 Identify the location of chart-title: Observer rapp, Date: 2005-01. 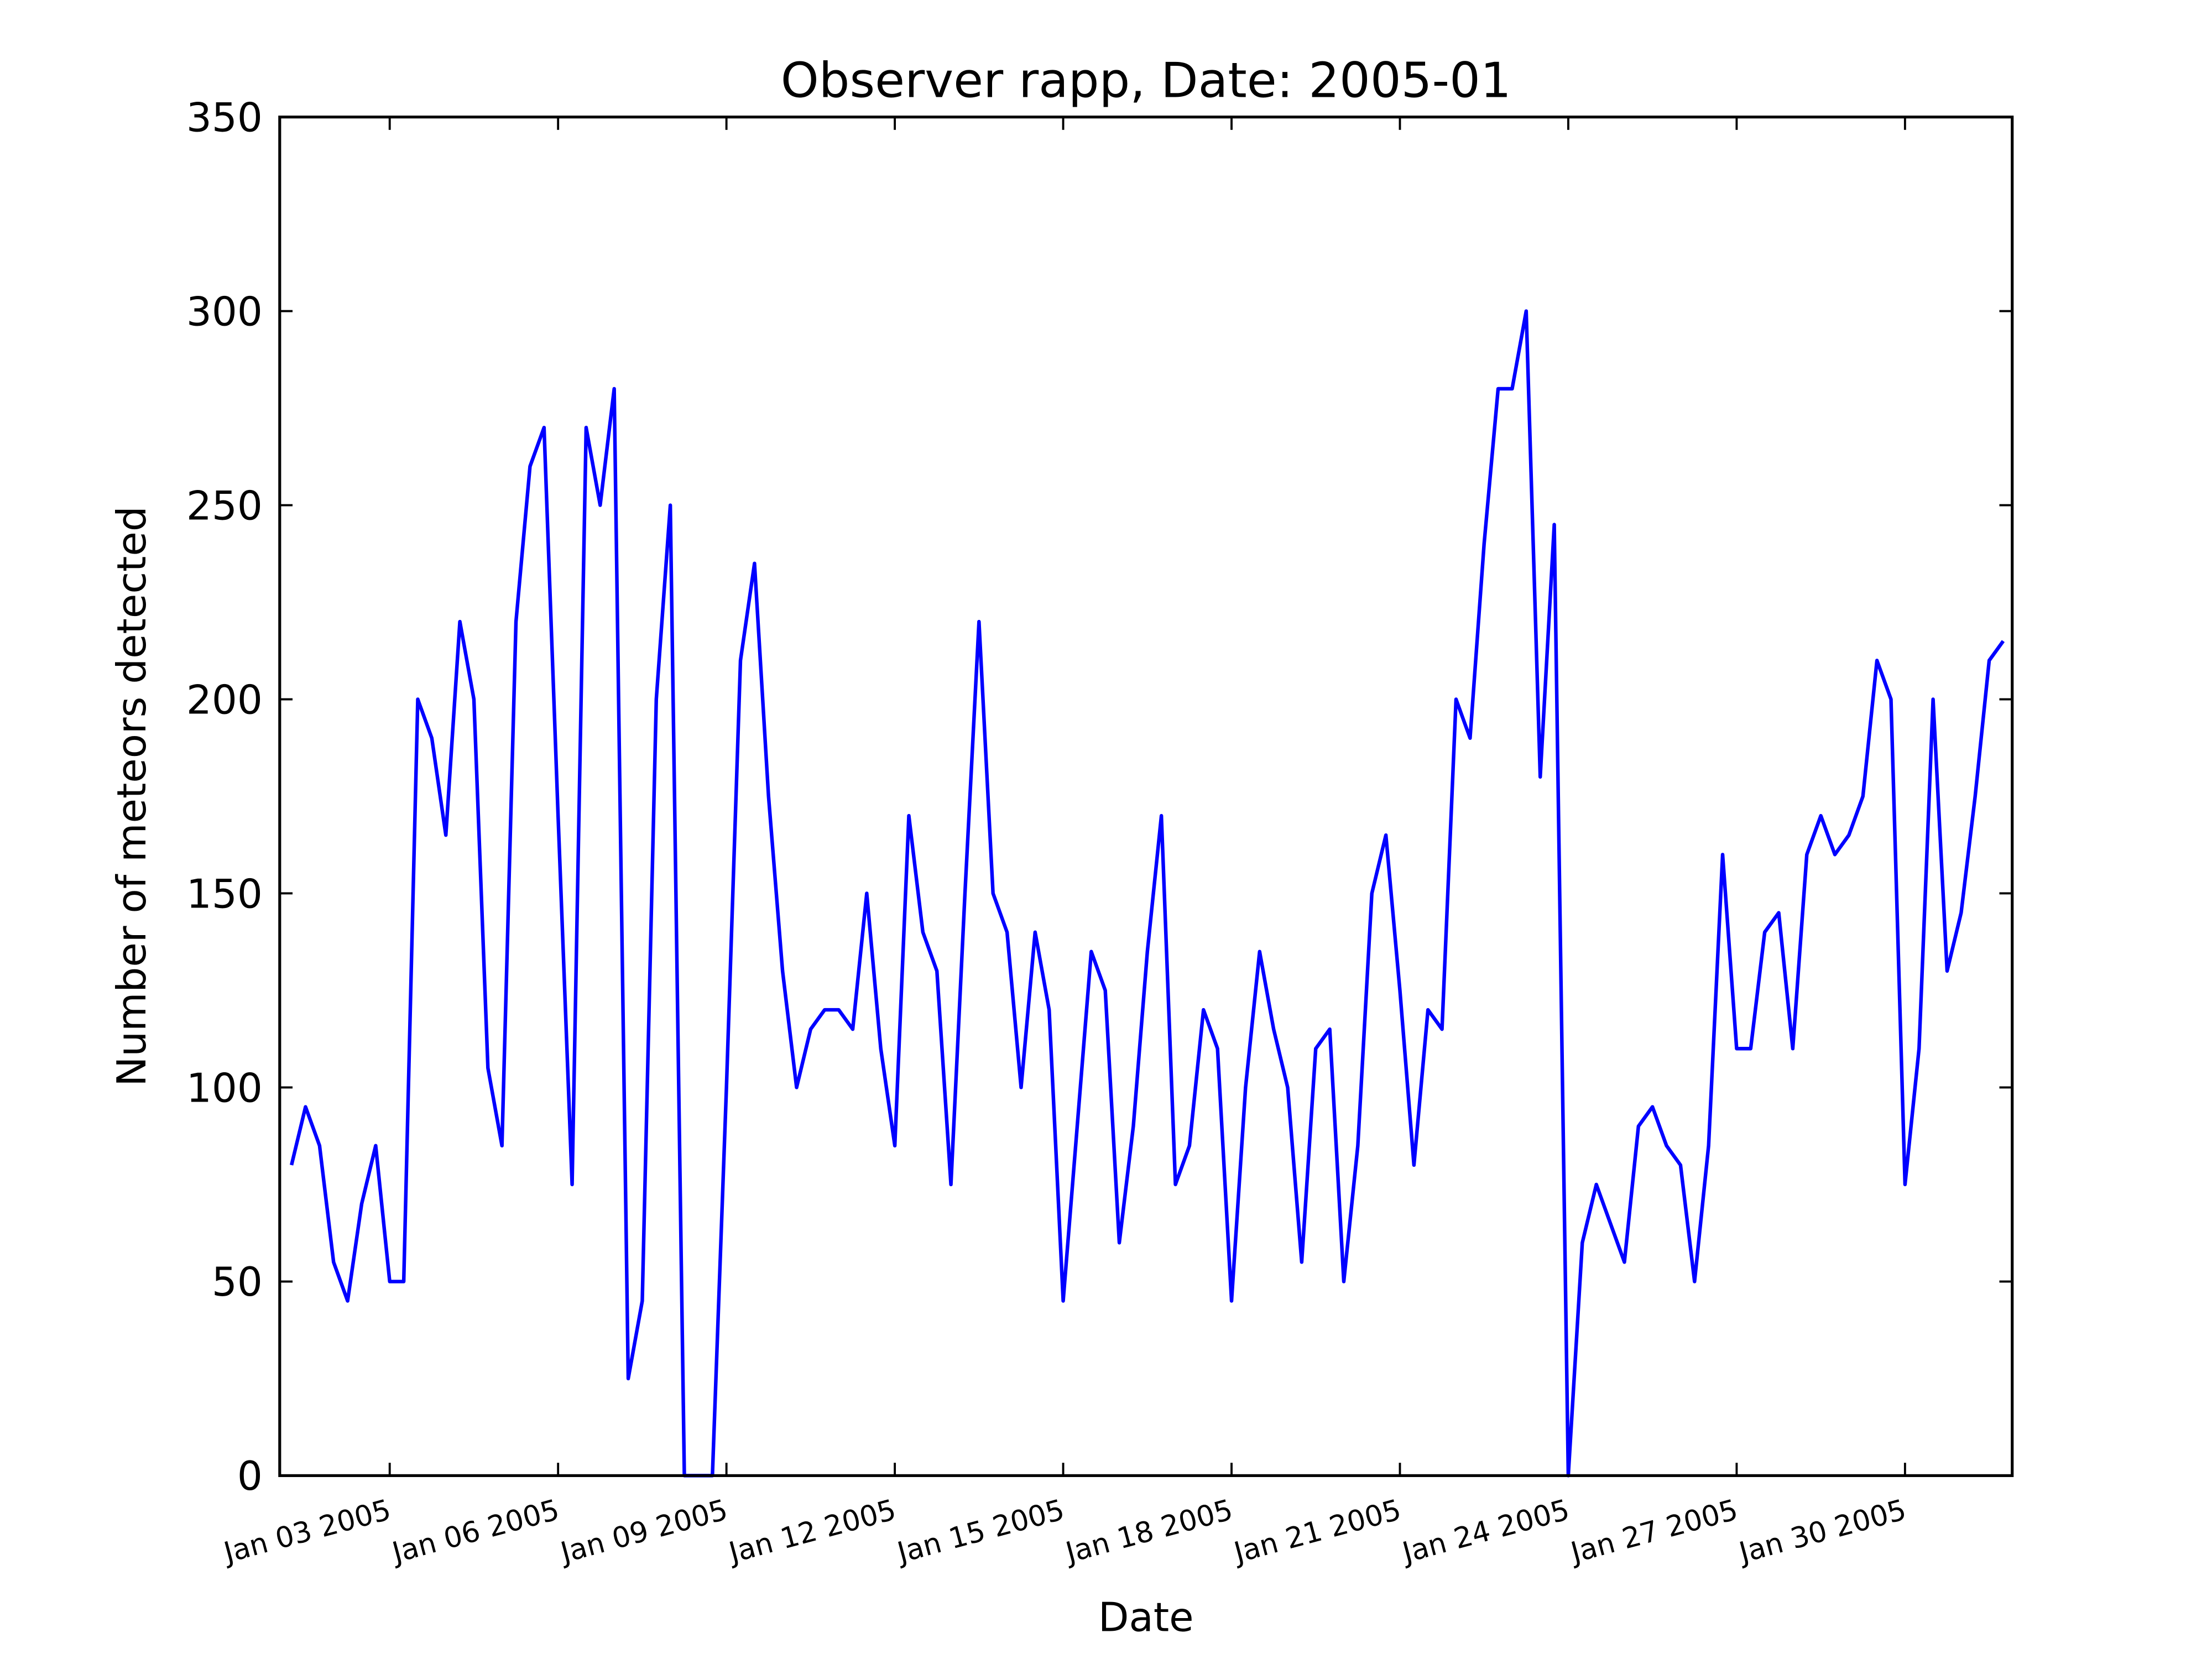
(1146, 80).